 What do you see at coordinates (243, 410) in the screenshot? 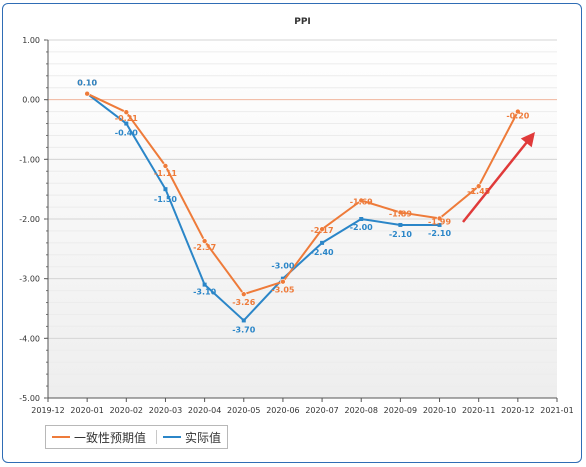
I see `x-tick-label: 2020-05` at bounding box center [243, 410].